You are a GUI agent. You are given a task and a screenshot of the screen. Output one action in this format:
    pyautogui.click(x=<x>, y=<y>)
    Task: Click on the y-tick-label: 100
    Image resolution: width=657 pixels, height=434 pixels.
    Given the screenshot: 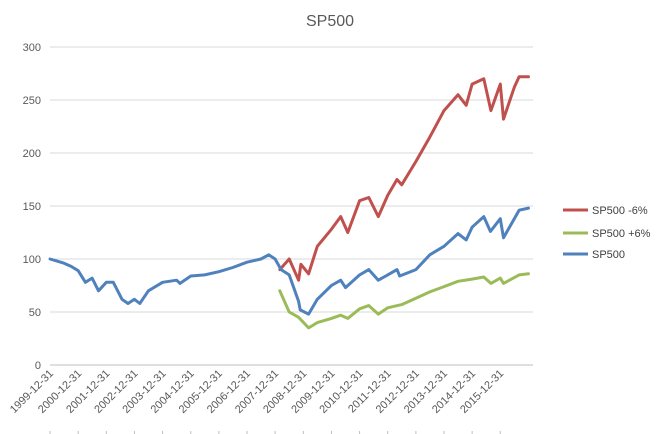 What is the action you would take?
    pyautogui.click(x=32, y=260)
    